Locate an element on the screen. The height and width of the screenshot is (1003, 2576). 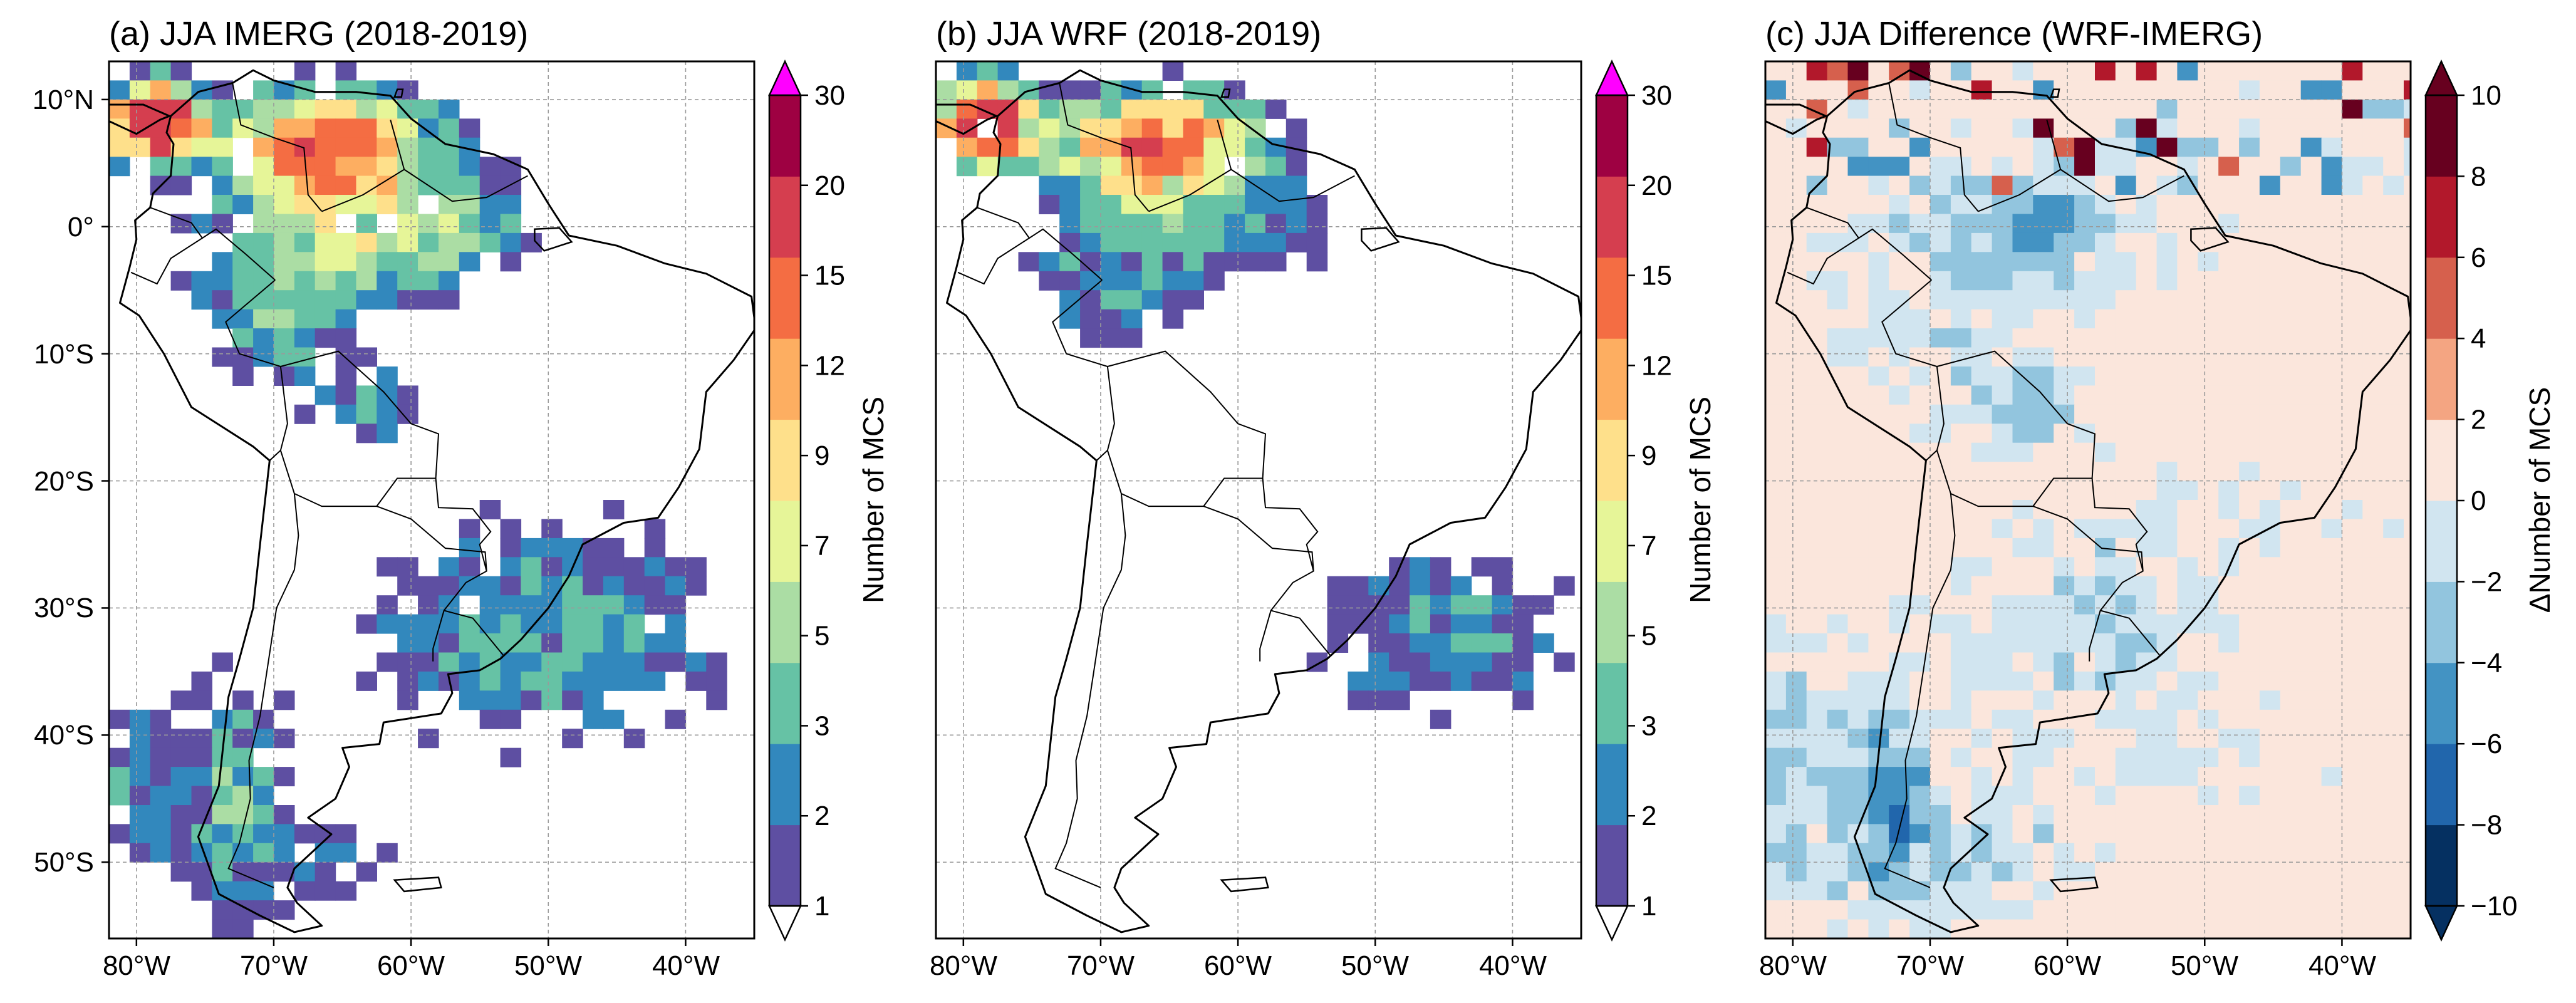
colorbar-tick-label: 2 is located at coordinates (821, 816).